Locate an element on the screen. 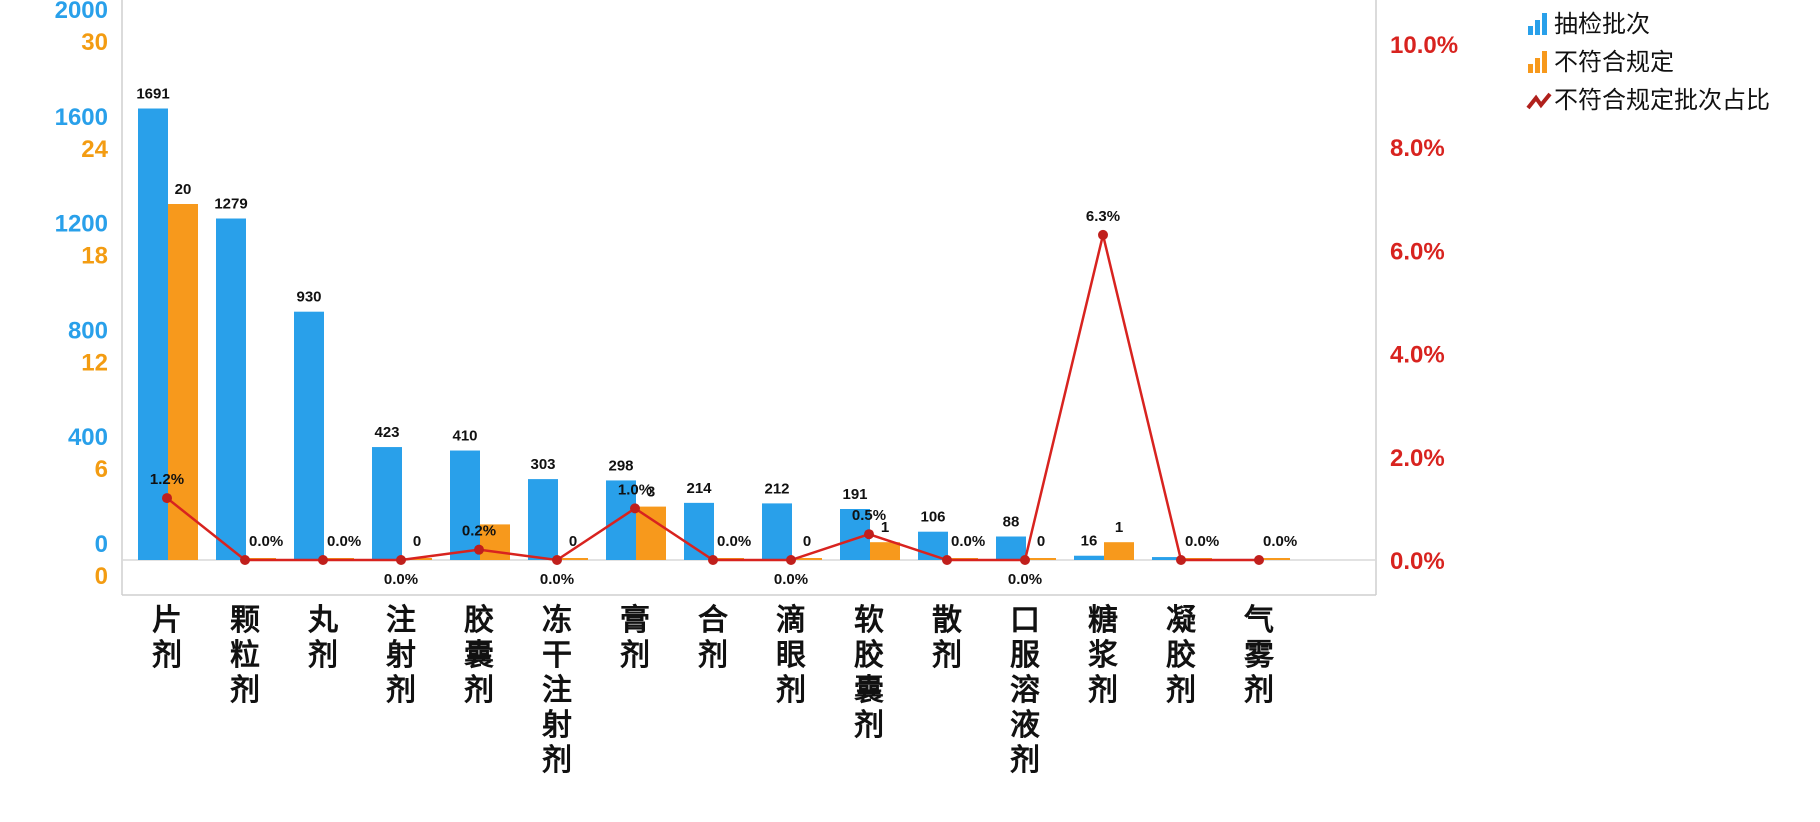  bar-inspected-value-label: 1691 is located at coordinates (152, 94).